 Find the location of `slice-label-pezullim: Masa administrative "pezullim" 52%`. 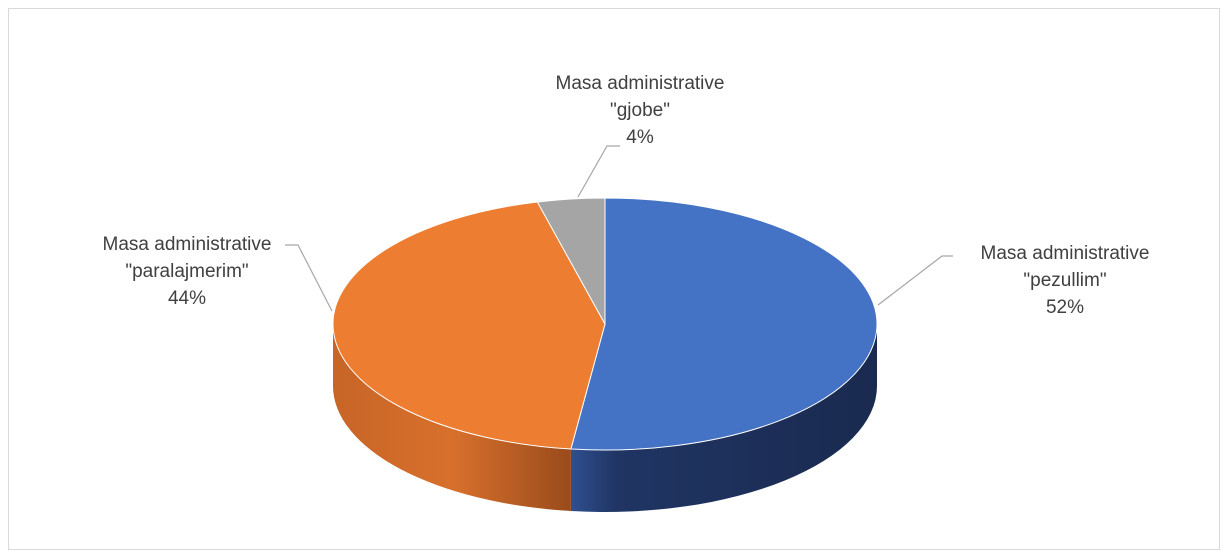

slice-label-pezullim: Masa administrative "pezullim" 52% is located at coordinates (1065, 280).